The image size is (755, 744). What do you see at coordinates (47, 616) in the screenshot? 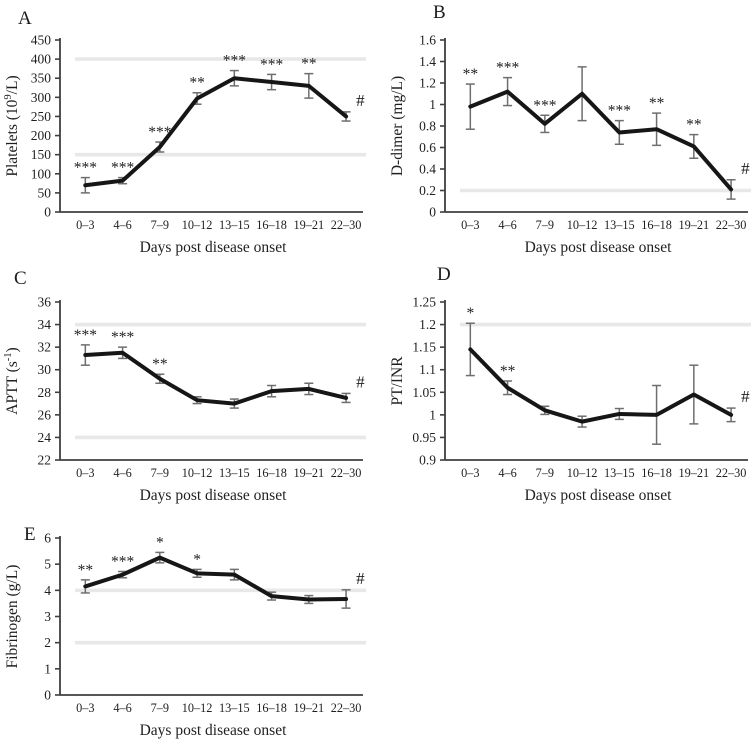
I see `y-tick-label: 3` at bounding box center [47, 616].